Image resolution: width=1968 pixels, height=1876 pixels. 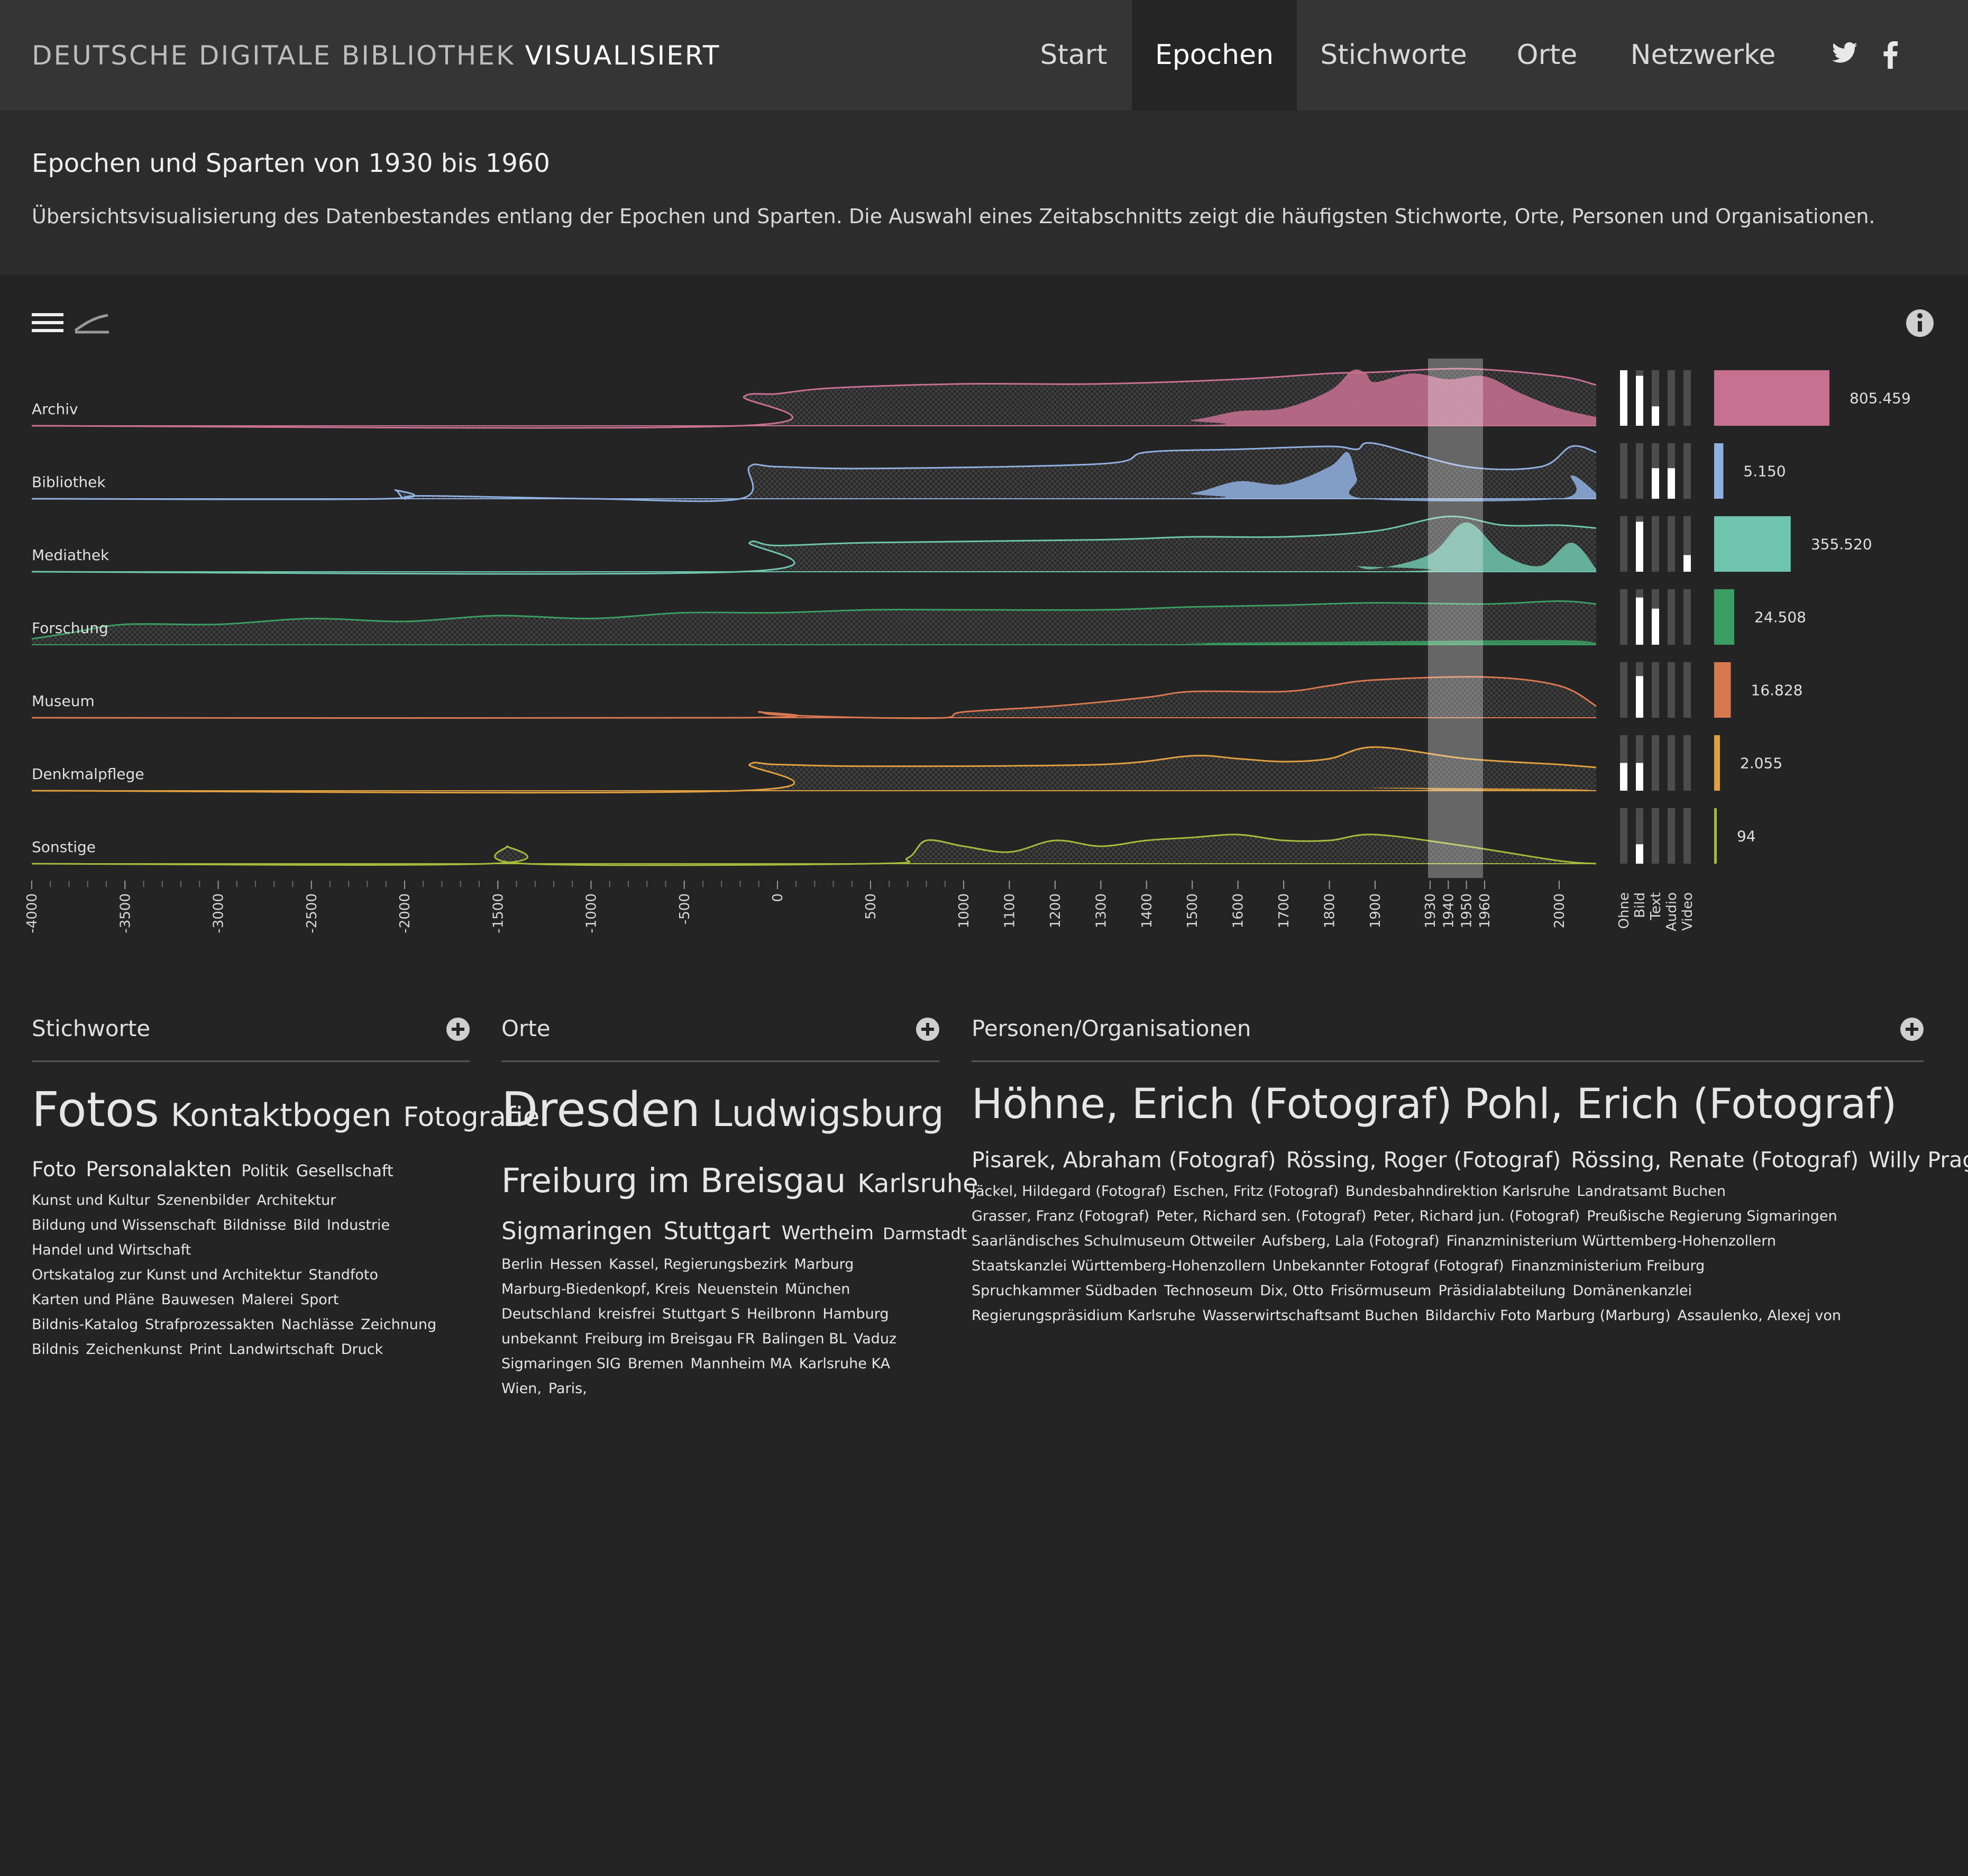 I want to click on cloud-term: Preußische Regierung Sigmaringen, so click(x=1712, y=1216).